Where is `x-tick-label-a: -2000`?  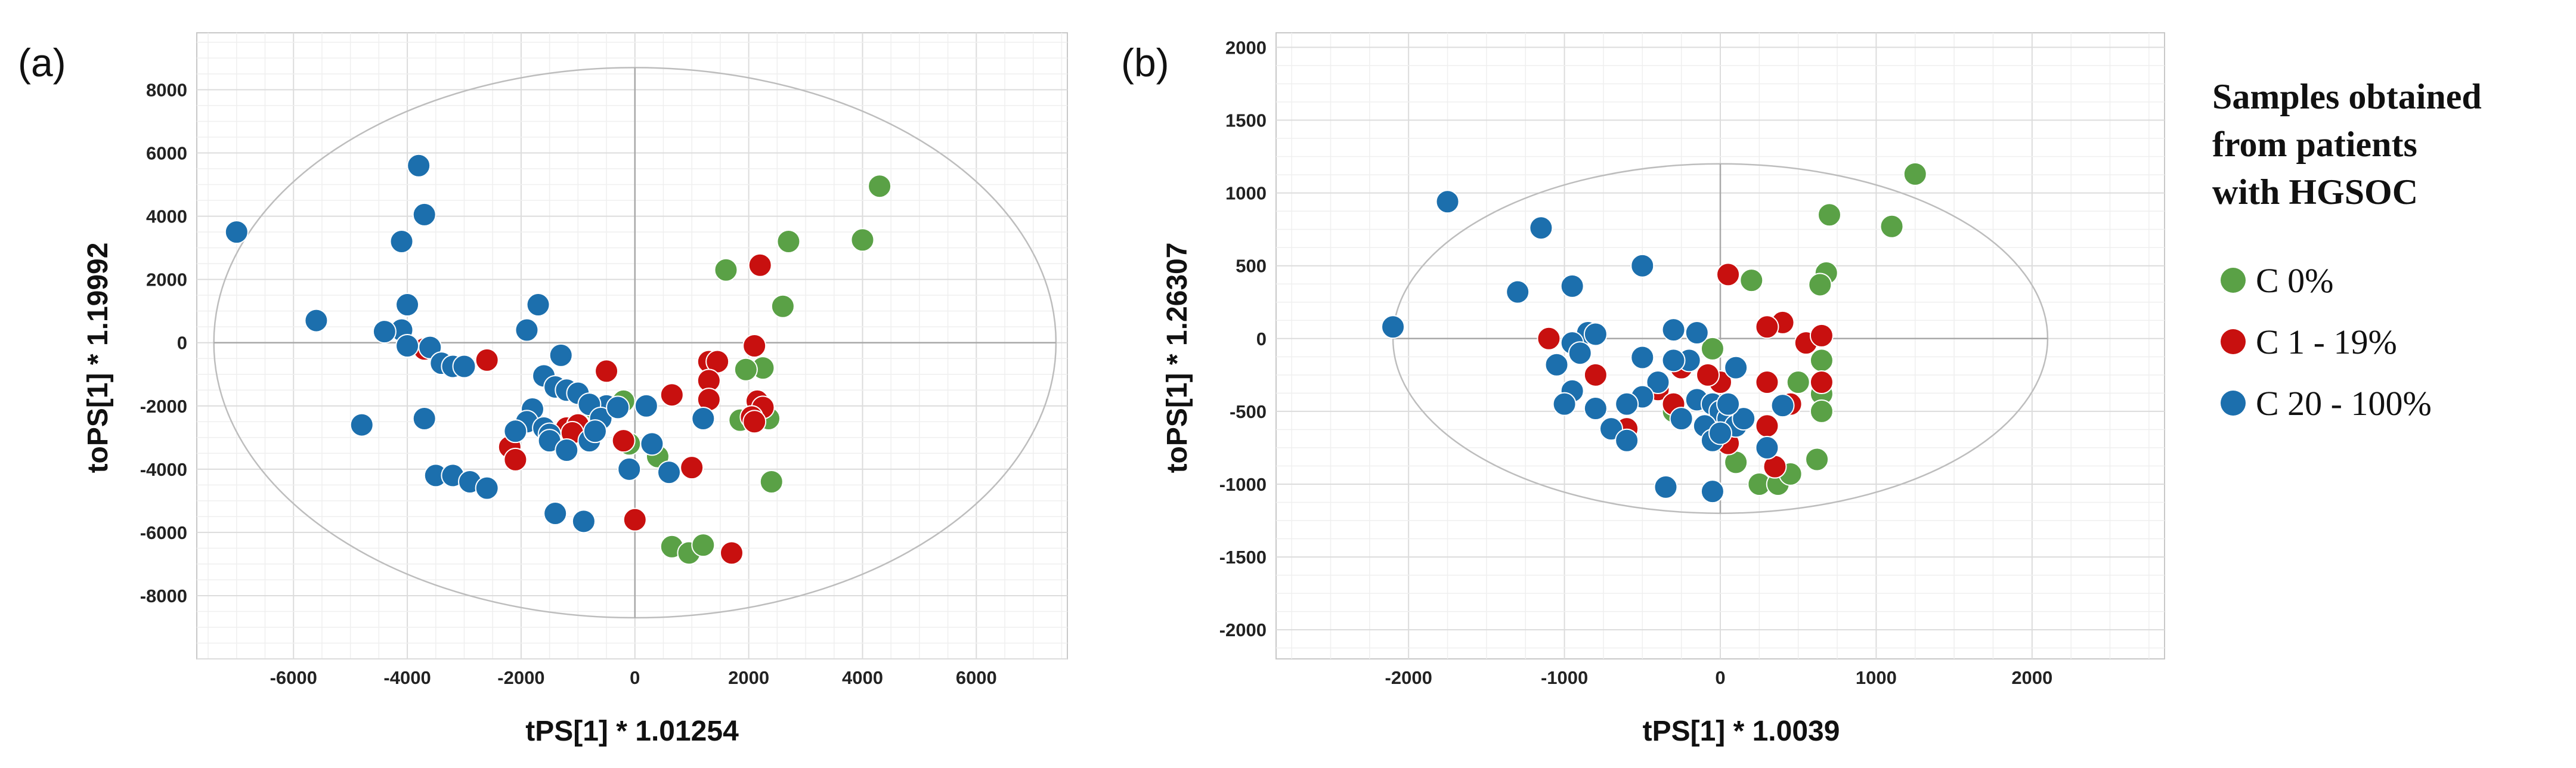
x-tick-label-a: -2000 is located at coordinates (521, 677).